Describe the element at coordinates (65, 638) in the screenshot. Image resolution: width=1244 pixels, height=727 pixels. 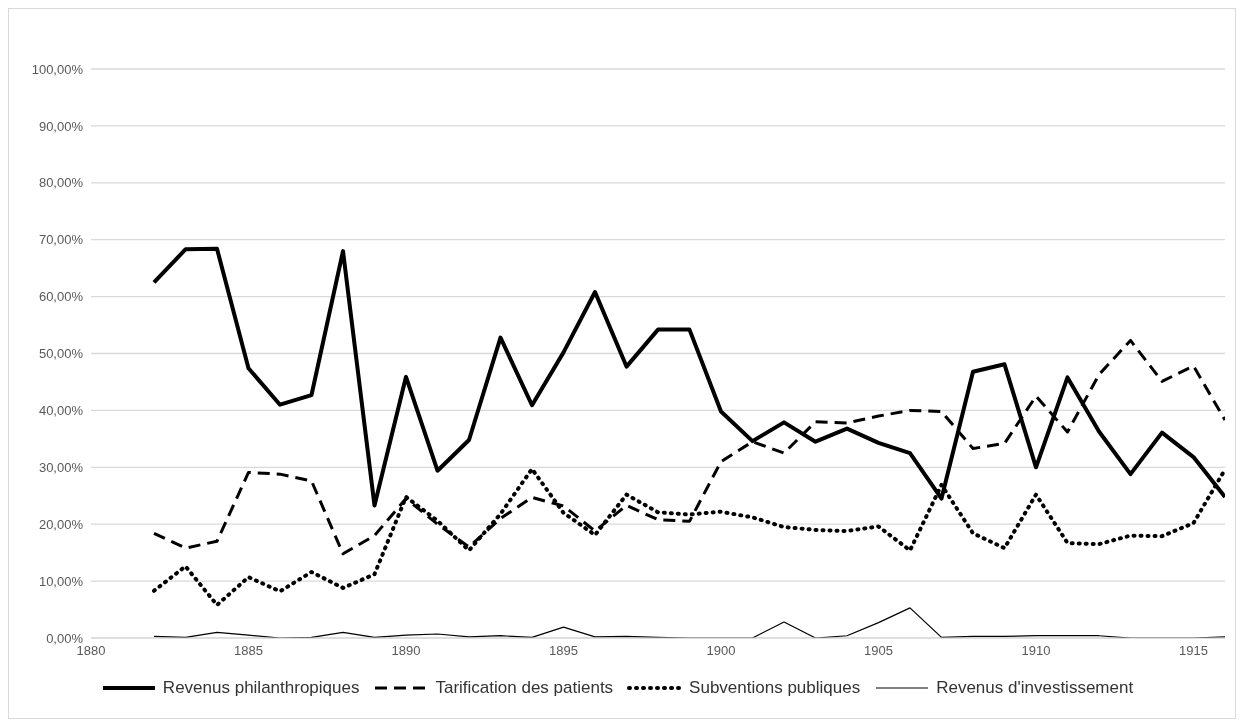
I see `y-tick-label: 0,00%` at that location.